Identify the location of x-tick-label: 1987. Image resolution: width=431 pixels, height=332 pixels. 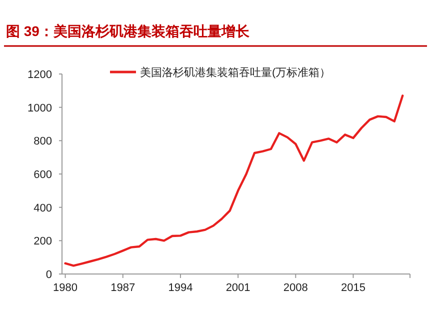
(123, 288).